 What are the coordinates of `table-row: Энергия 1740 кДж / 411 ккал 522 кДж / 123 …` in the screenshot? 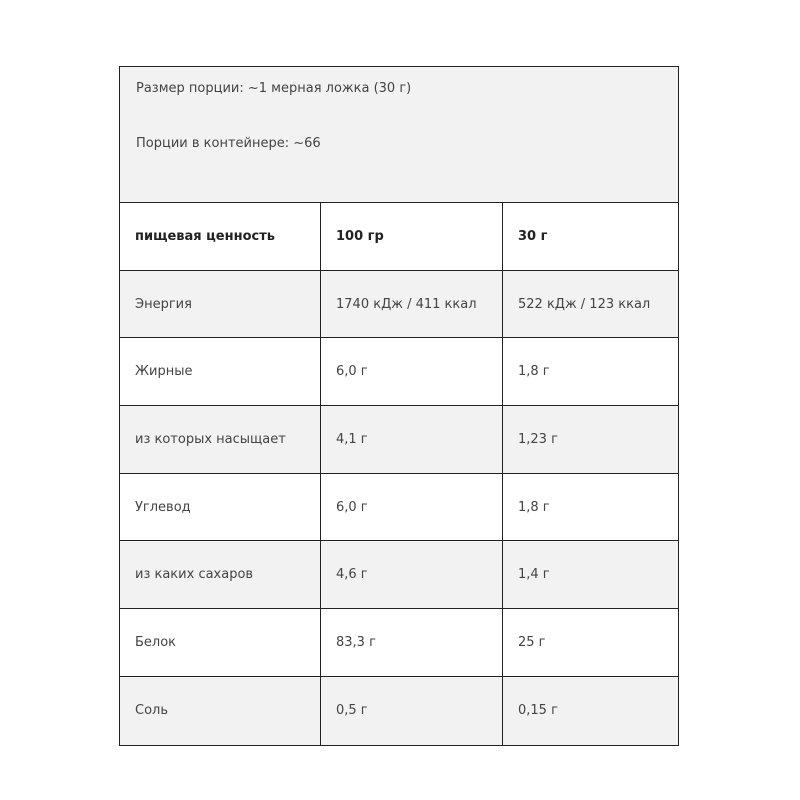 It's located at (399, 304).